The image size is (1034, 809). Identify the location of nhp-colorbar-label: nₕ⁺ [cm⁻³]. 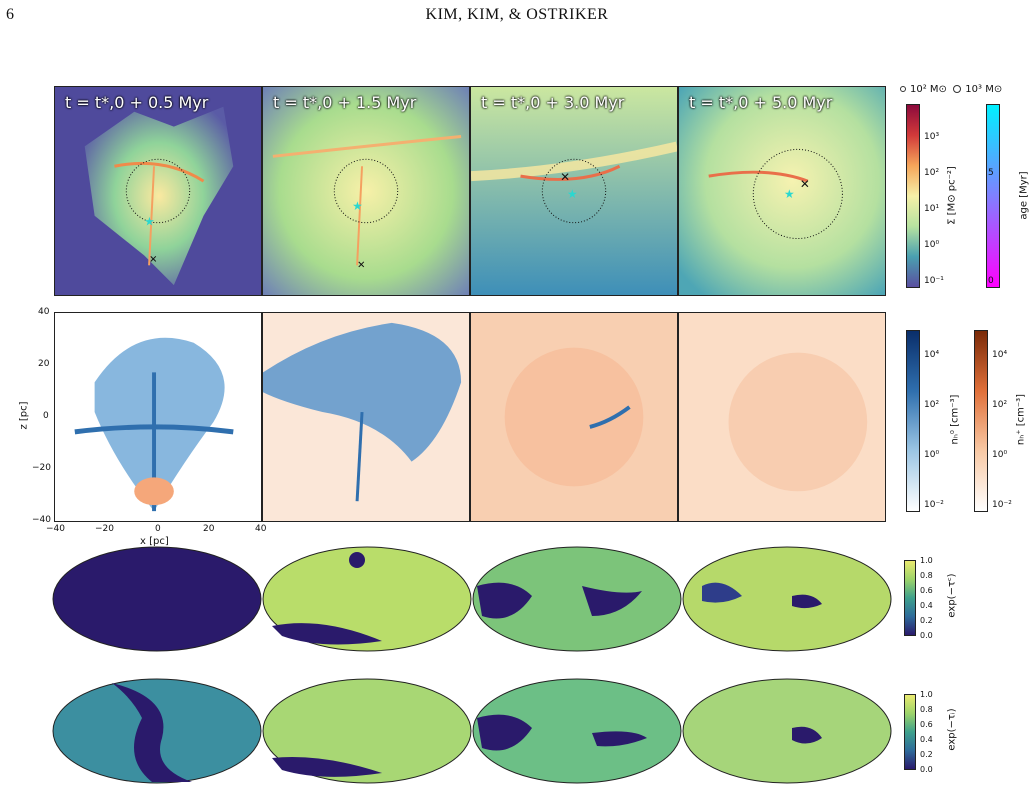
(1021, 419).